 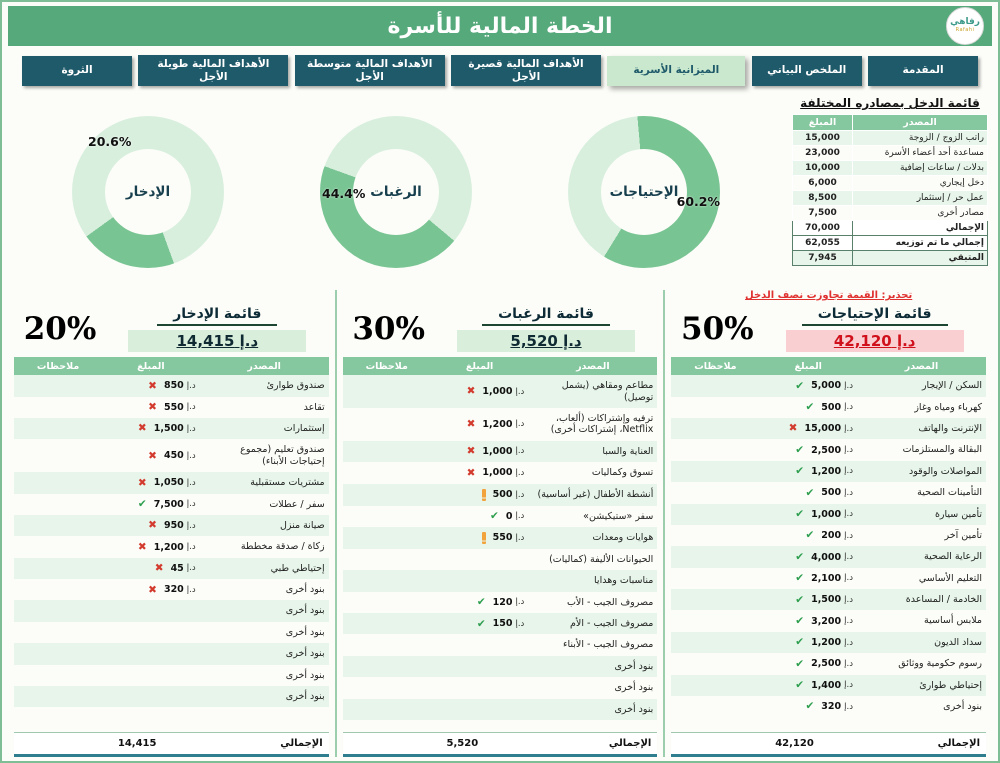 What do you see at coordinates (369, 71) in the screenshot?
I see `tab-mid-term-goals: الأهداف المالية متوسطة الأجل` at bounding box center [369, 71].